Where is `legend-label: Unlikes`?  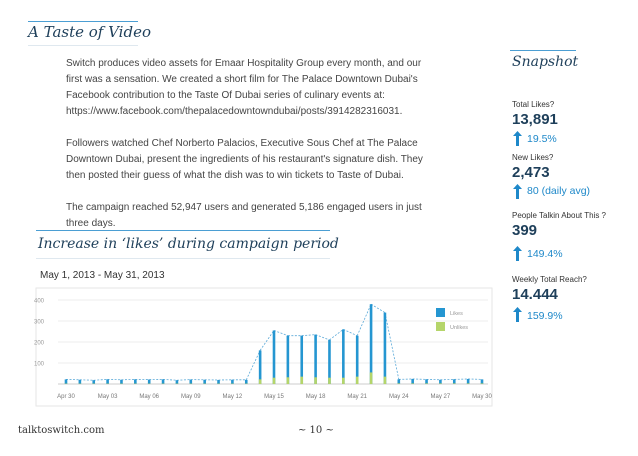
legend-label: Unlikes is located at coordinates (459, 328).